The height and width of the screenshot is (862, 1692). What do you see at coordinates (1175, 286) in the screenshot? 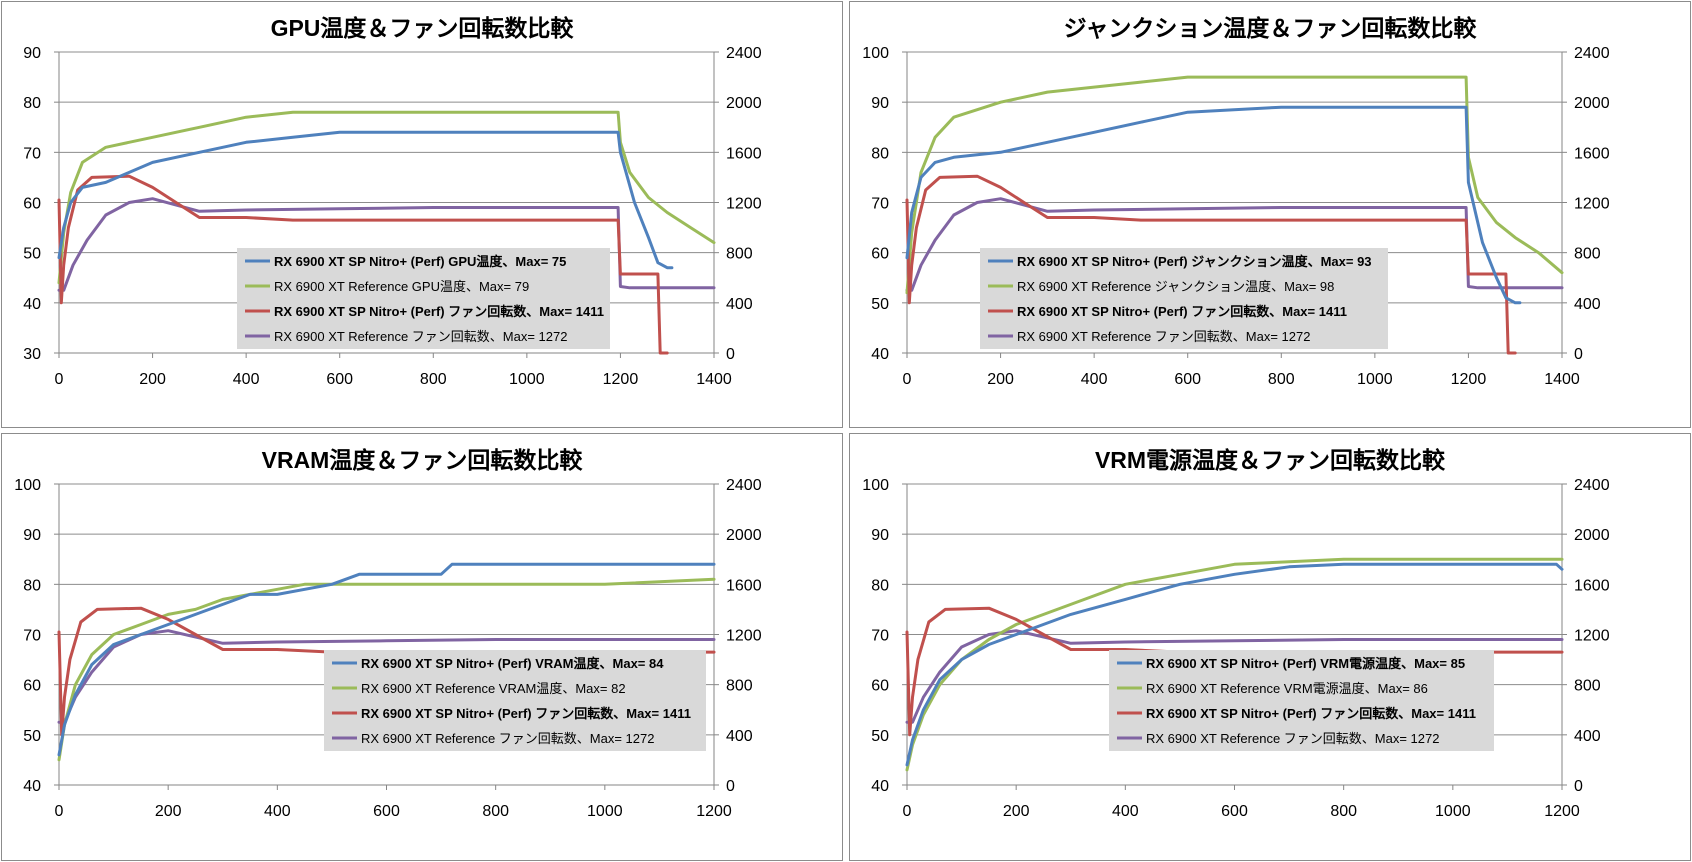
I see `legend-label: RX 6900 XT Reference ジャンクション温度、Max= 98` at bounding box center [1175, 286].